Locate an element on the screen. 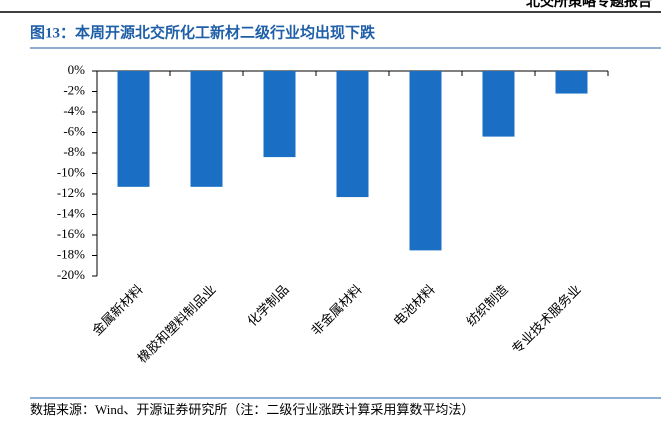 This screenshot has height=432, width=661. y-tick-label: -4% is located at coordinates (74, 110).